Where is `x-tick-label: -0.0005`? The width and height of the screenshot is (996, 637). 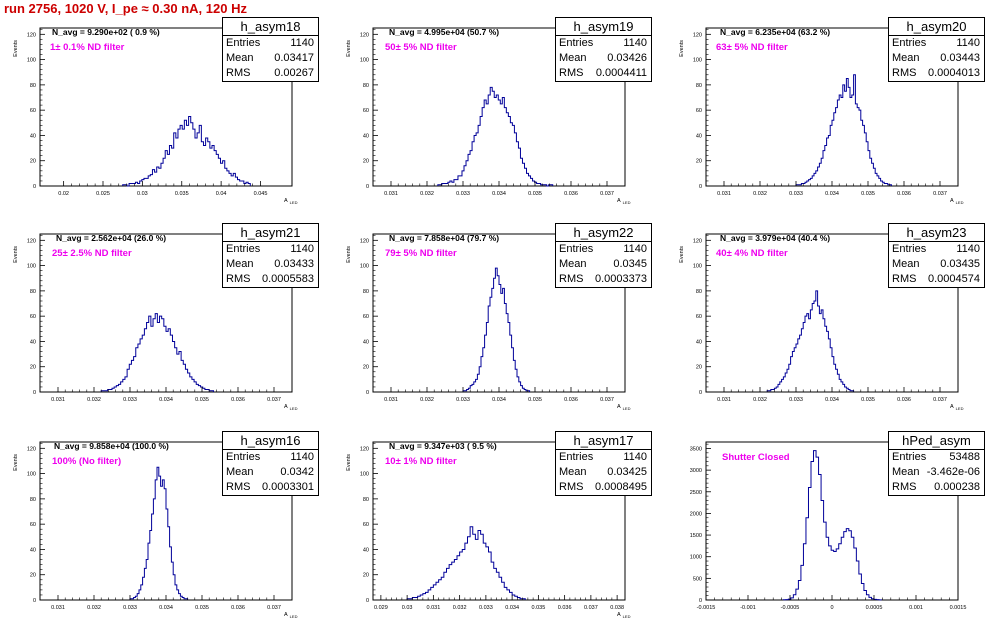 x-tick-label: -0.0005 is located at coordinates (790, 608).